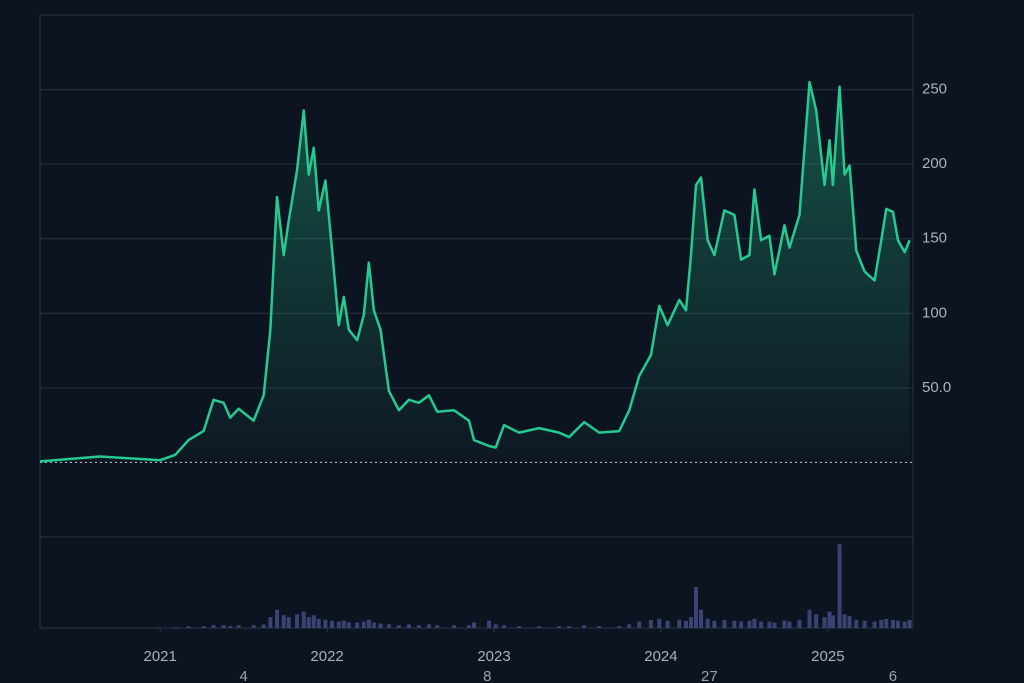 This screenshot has height=683, width=1024. I want to click on x-tick-label: 2025, so click(827, 656).